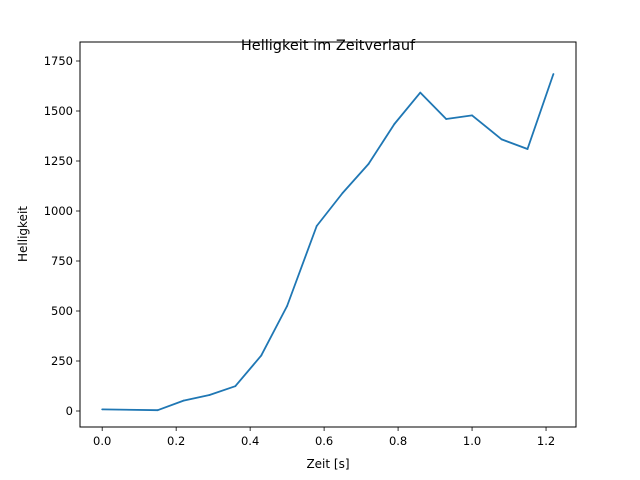 Image resolution: width=640 pixels, height=480 pixels. What do you see at coordinates (546, 441) in the screenshot?
I see `x-tick-label: 1.2` at bounding box center [546, 441].